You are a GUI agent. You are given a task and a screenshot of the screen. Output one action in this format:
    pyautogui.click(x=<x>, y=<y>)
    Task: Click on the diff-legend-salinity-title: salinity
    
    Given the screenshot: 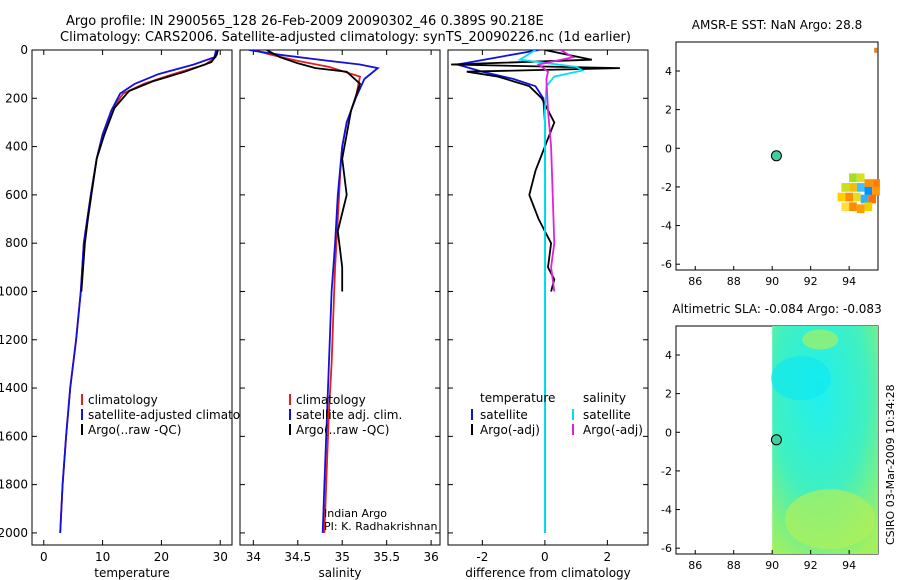 What is the action you would take?
    pyautogui.click(x=604, y=398)
    